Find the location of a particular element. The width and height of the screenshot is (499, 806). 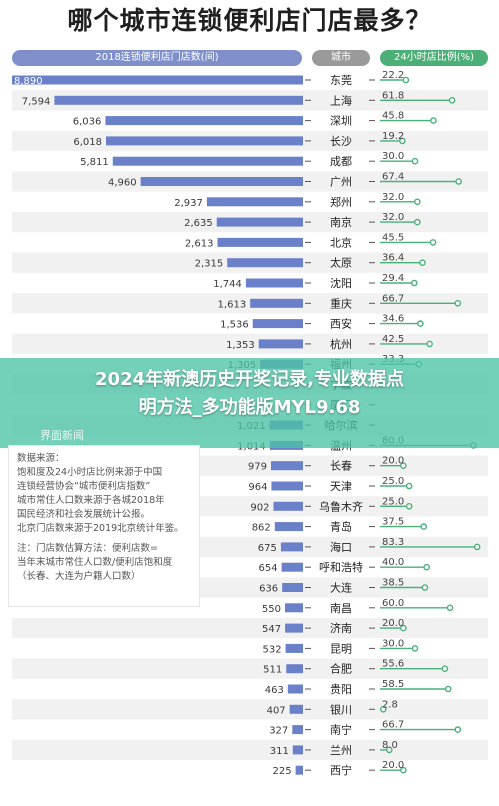

bar-value-label: 6,036 is located at coordinates (87, 122).